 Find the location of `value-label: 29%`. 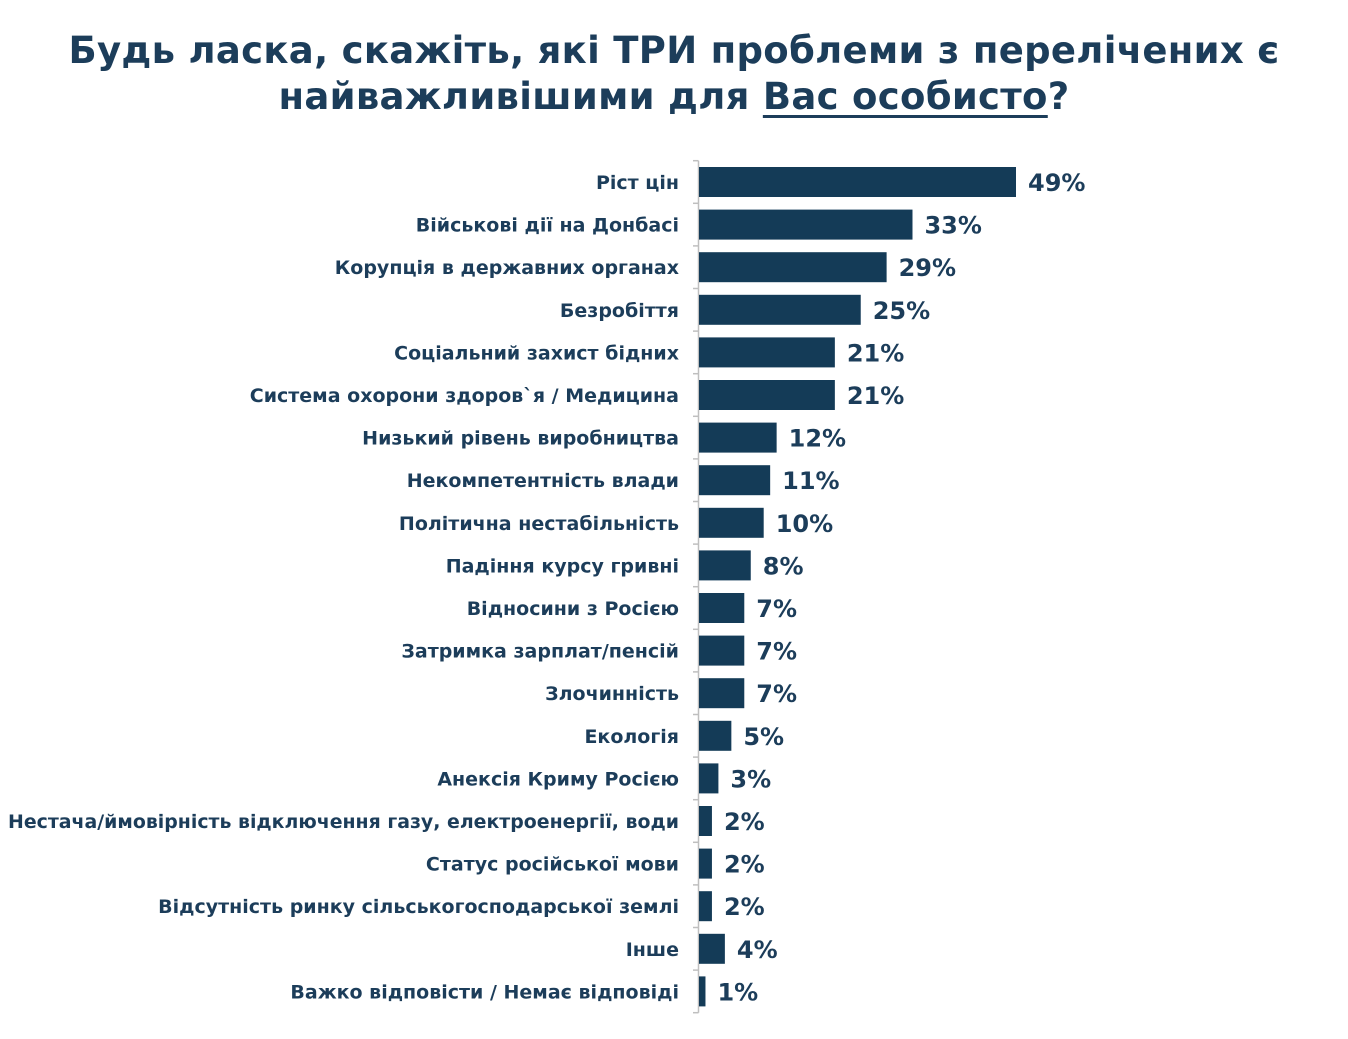

value-label: 29% is located at coordinates (927, 268).